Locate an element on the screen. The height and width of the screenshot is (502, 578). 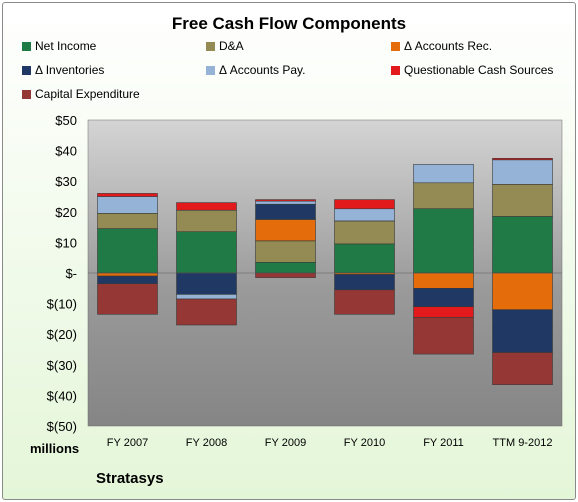
legend-item: Questionable Cash Sources is located at coordinates (472, 70).